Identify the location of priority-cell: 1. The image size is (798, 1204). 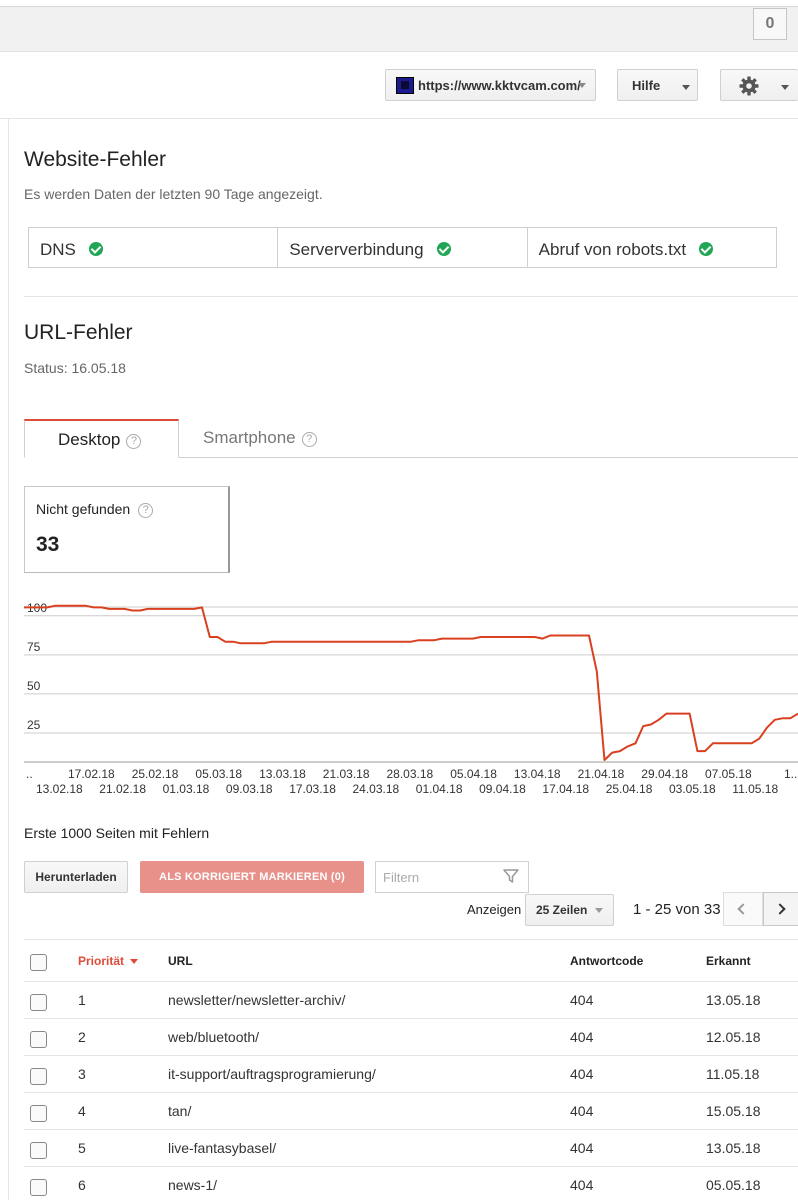
(123, 1000).